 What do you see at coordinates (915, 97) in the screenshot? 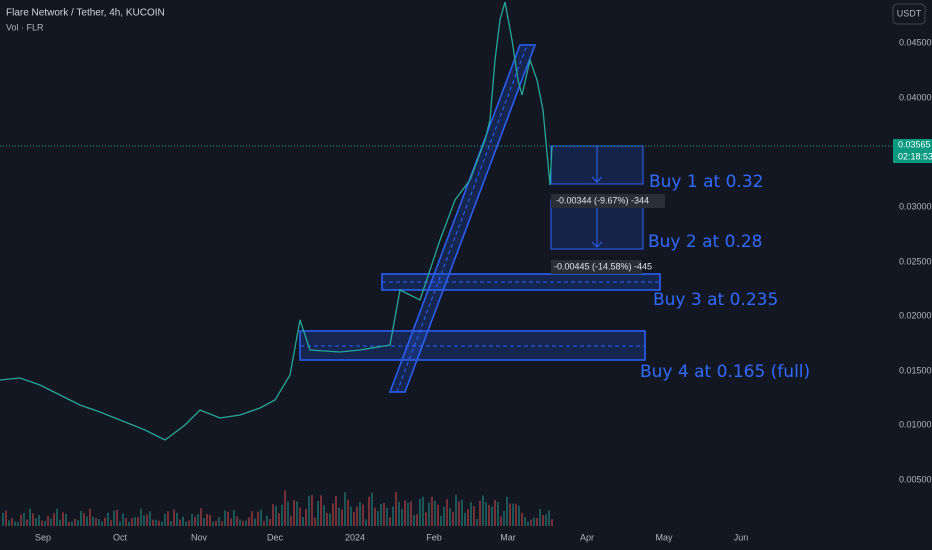
I see `price-label: 0.04000` at bounding box center [915, 97].